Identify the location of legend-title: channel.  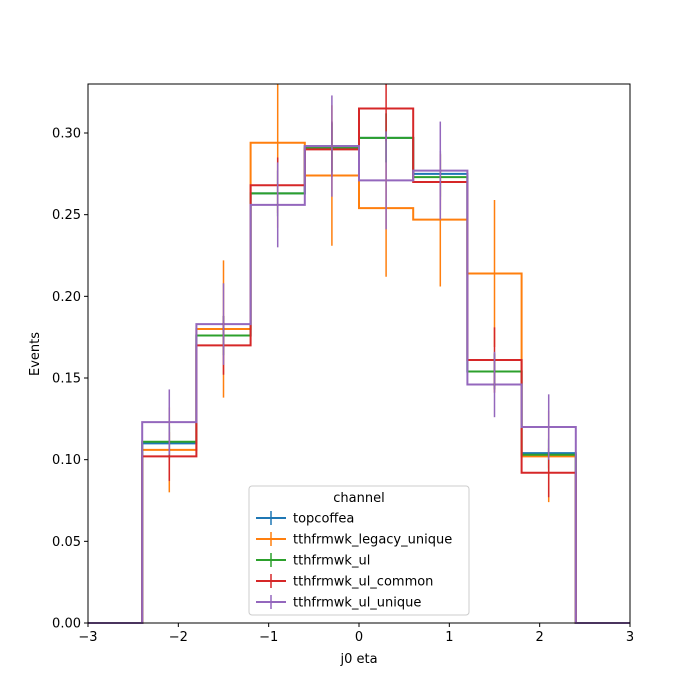
(358, 498).